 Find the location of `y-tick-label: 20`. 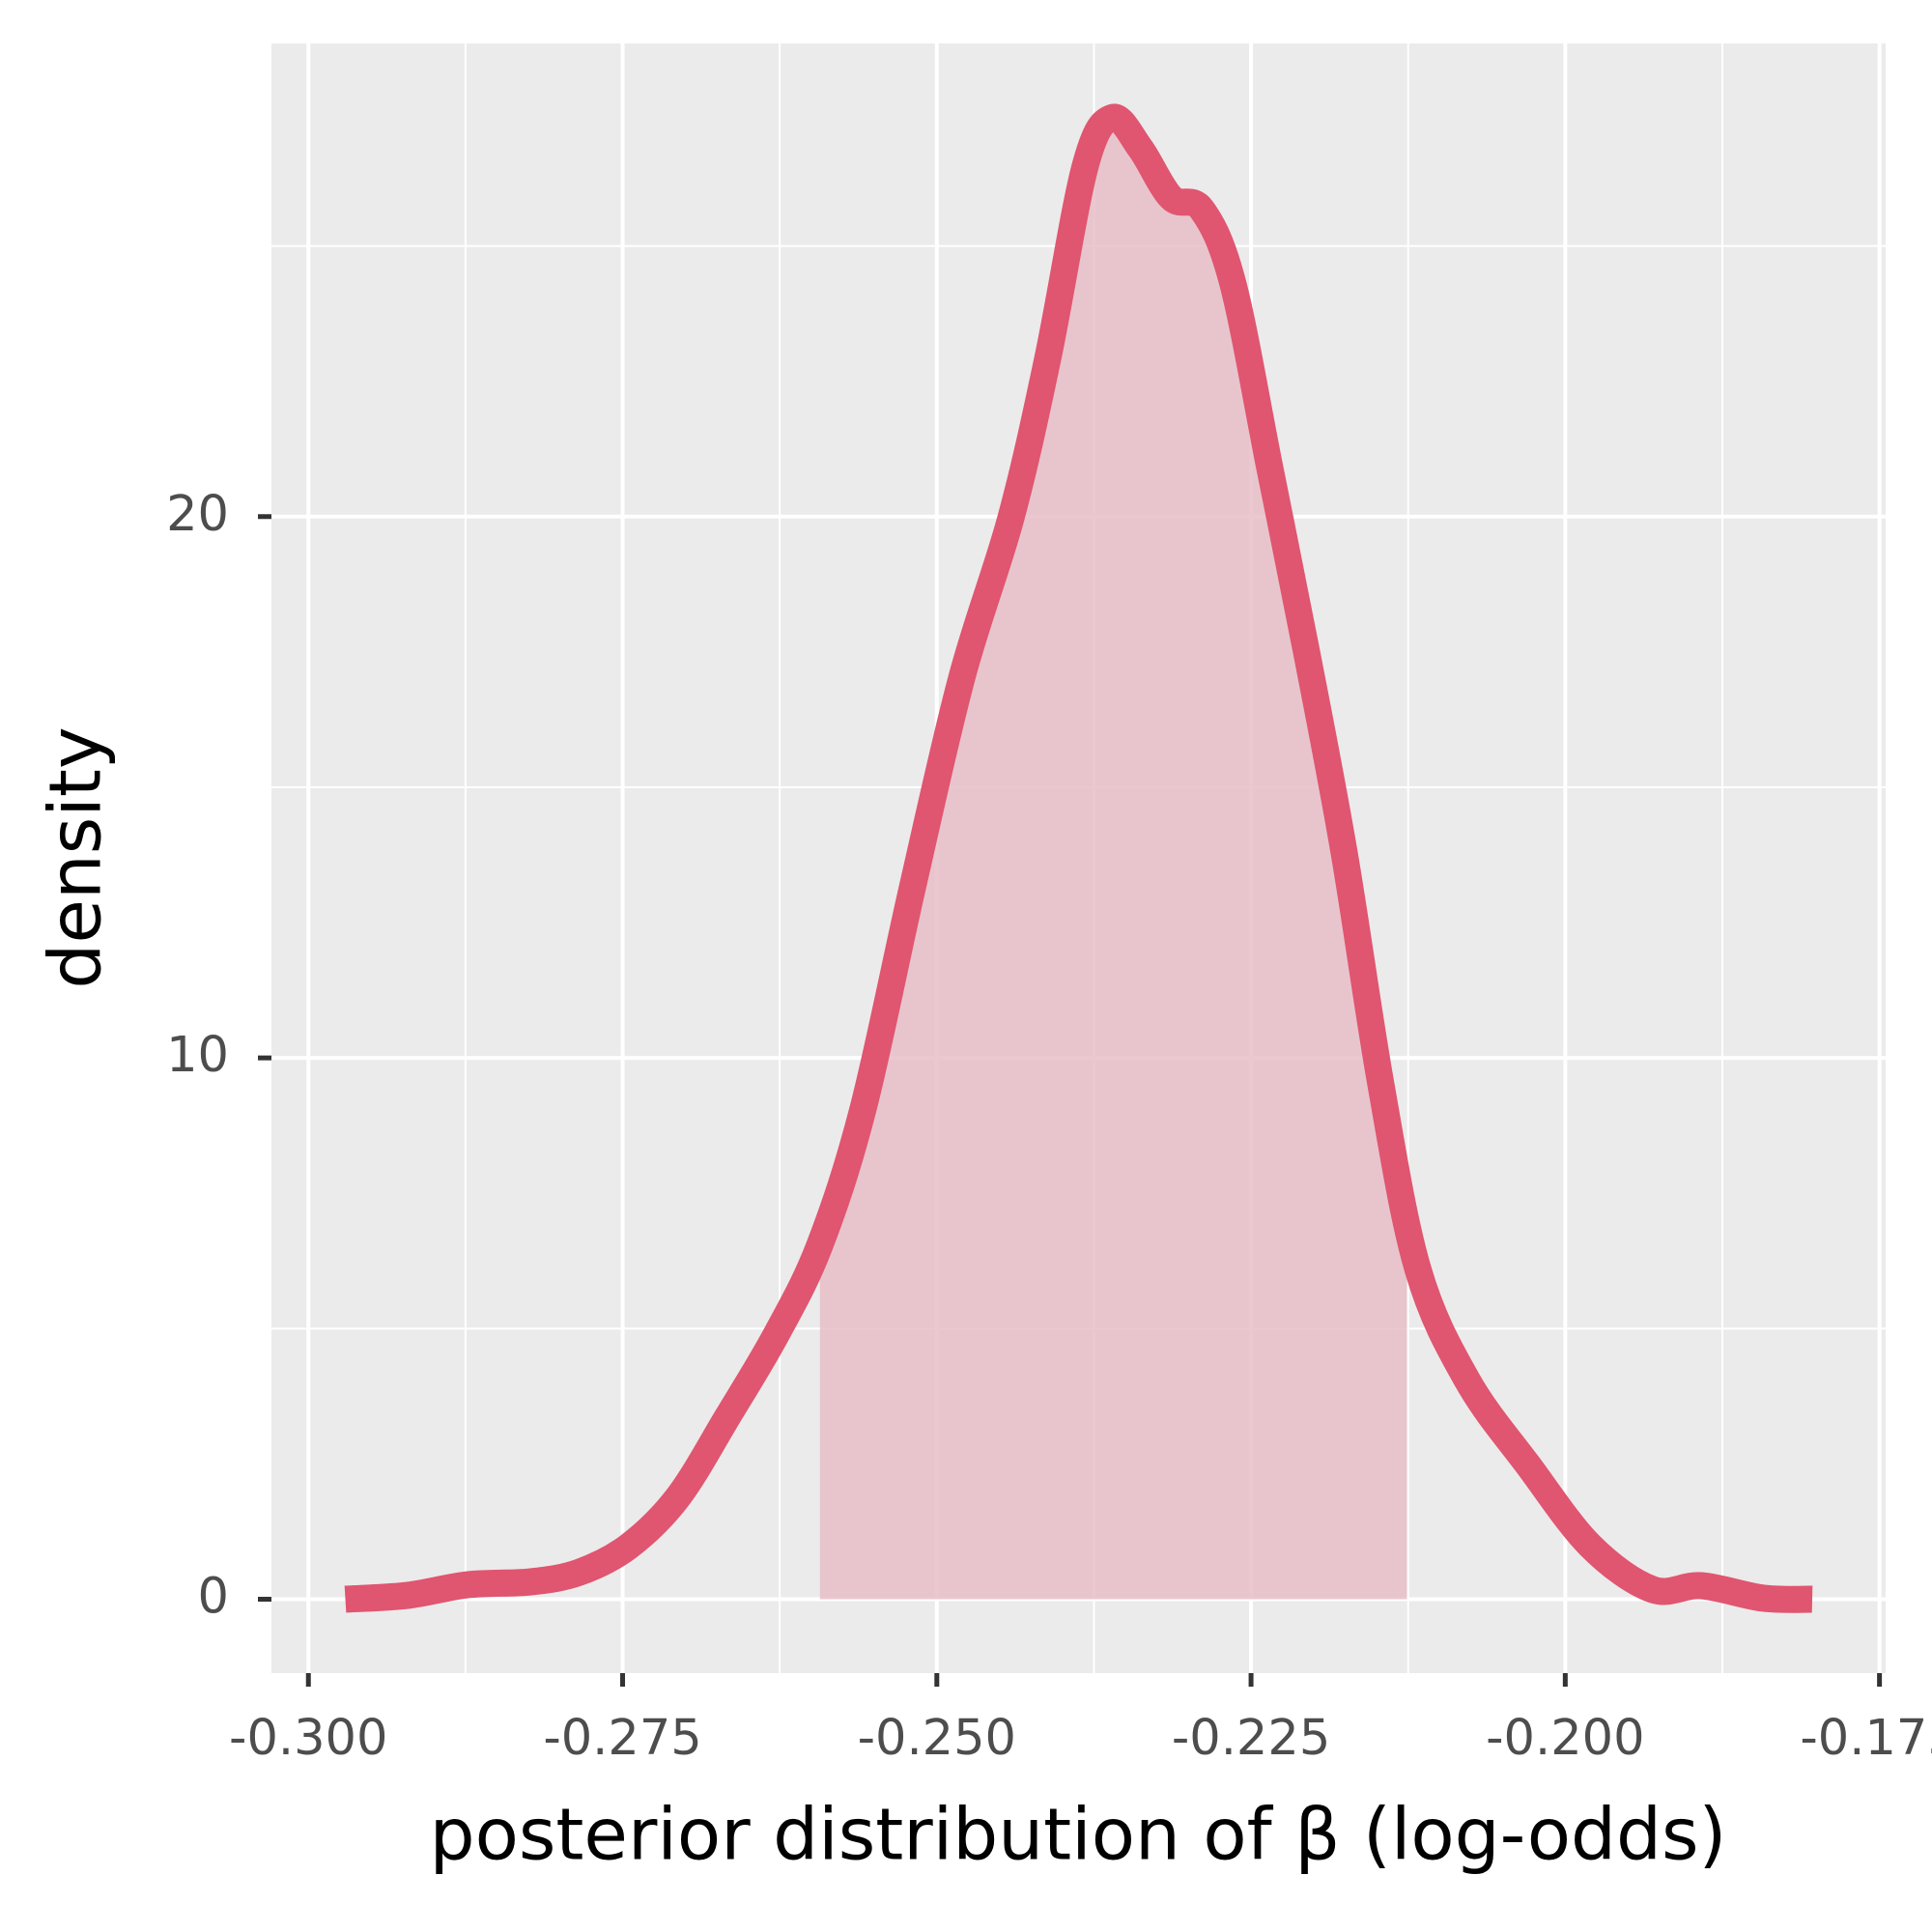

y-tick-label: 20 is located at coordinates (197, 514).